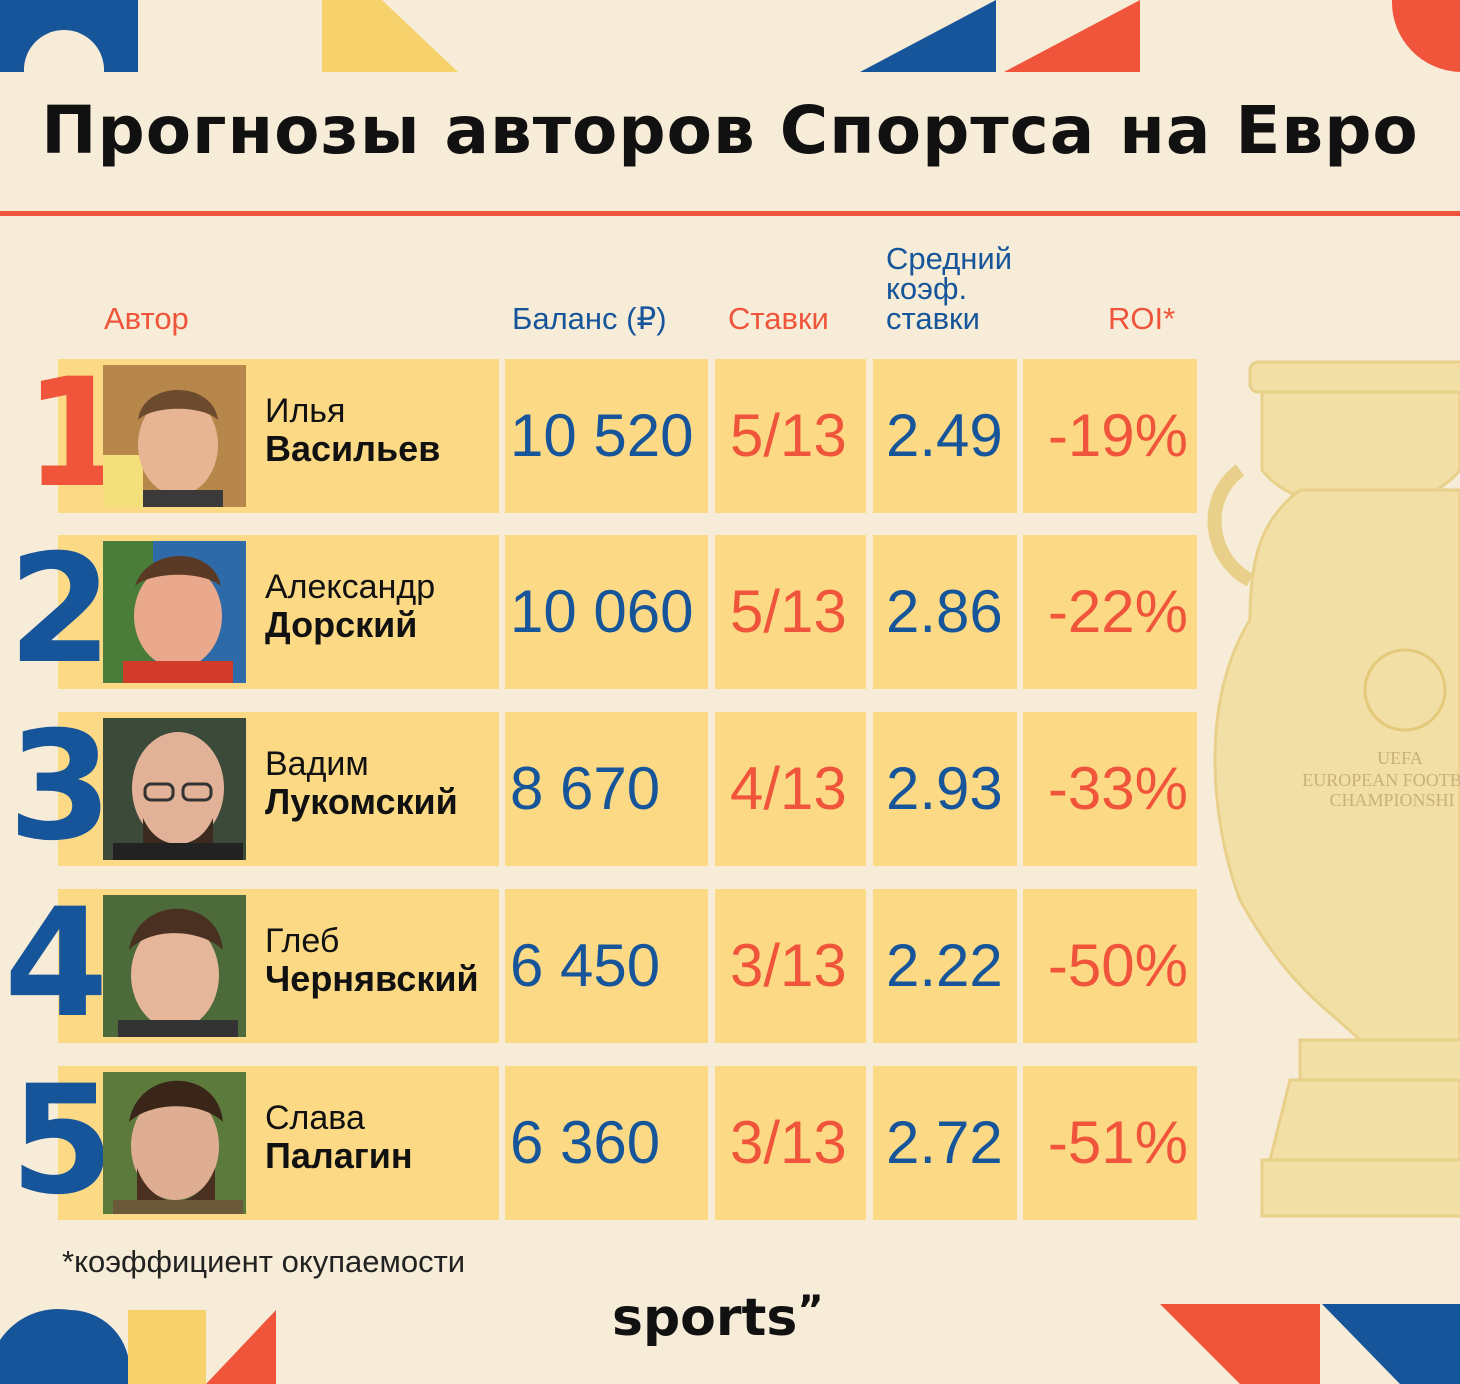 The image size is (1460, 1384). What do you see at coordinates (1400, 758) in the screenshot?
I see `trophy-text-1: UEFA` at bounding box center [1400, 758].